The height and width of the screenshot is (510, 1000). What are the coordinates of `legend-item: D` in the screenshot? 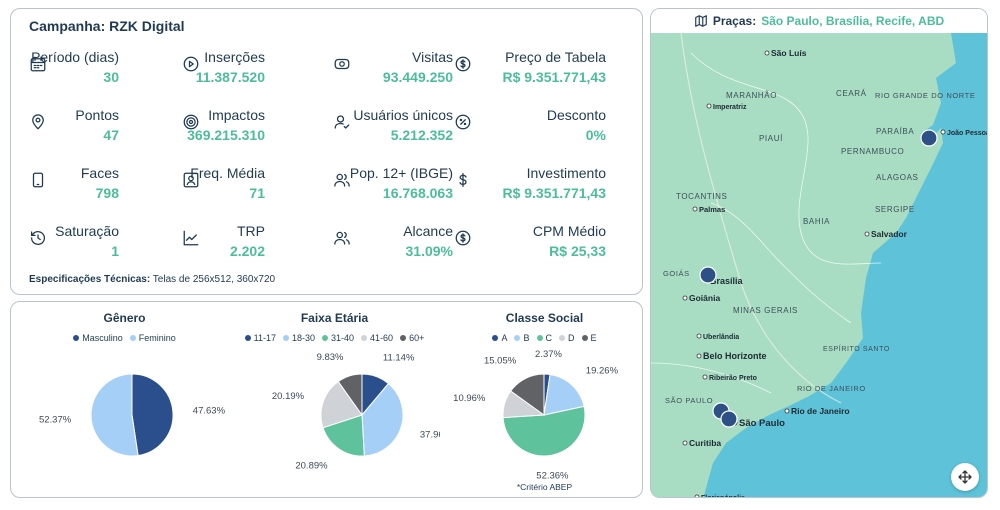 It's located at (567, 338).